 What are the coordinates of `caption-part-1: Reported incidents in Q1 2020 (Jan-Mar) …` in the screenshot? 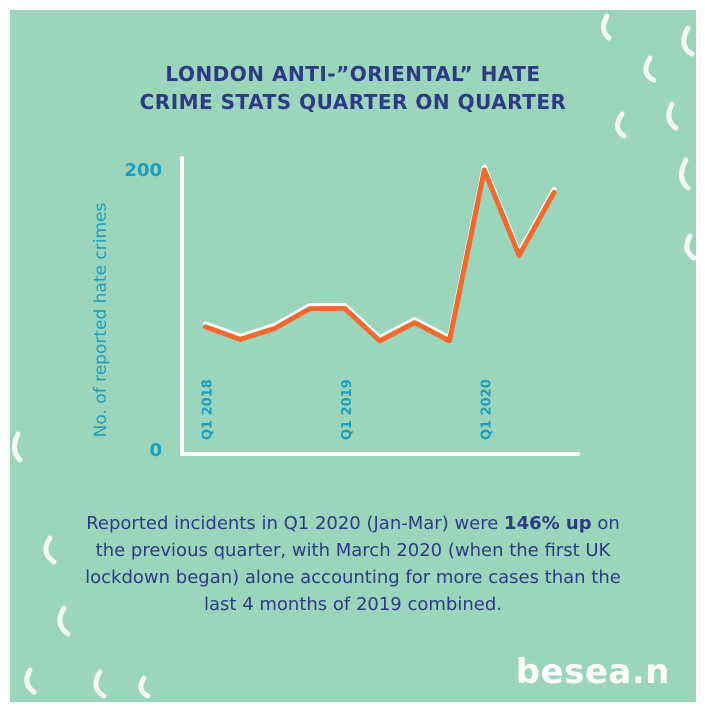 It's located at (295, 523).